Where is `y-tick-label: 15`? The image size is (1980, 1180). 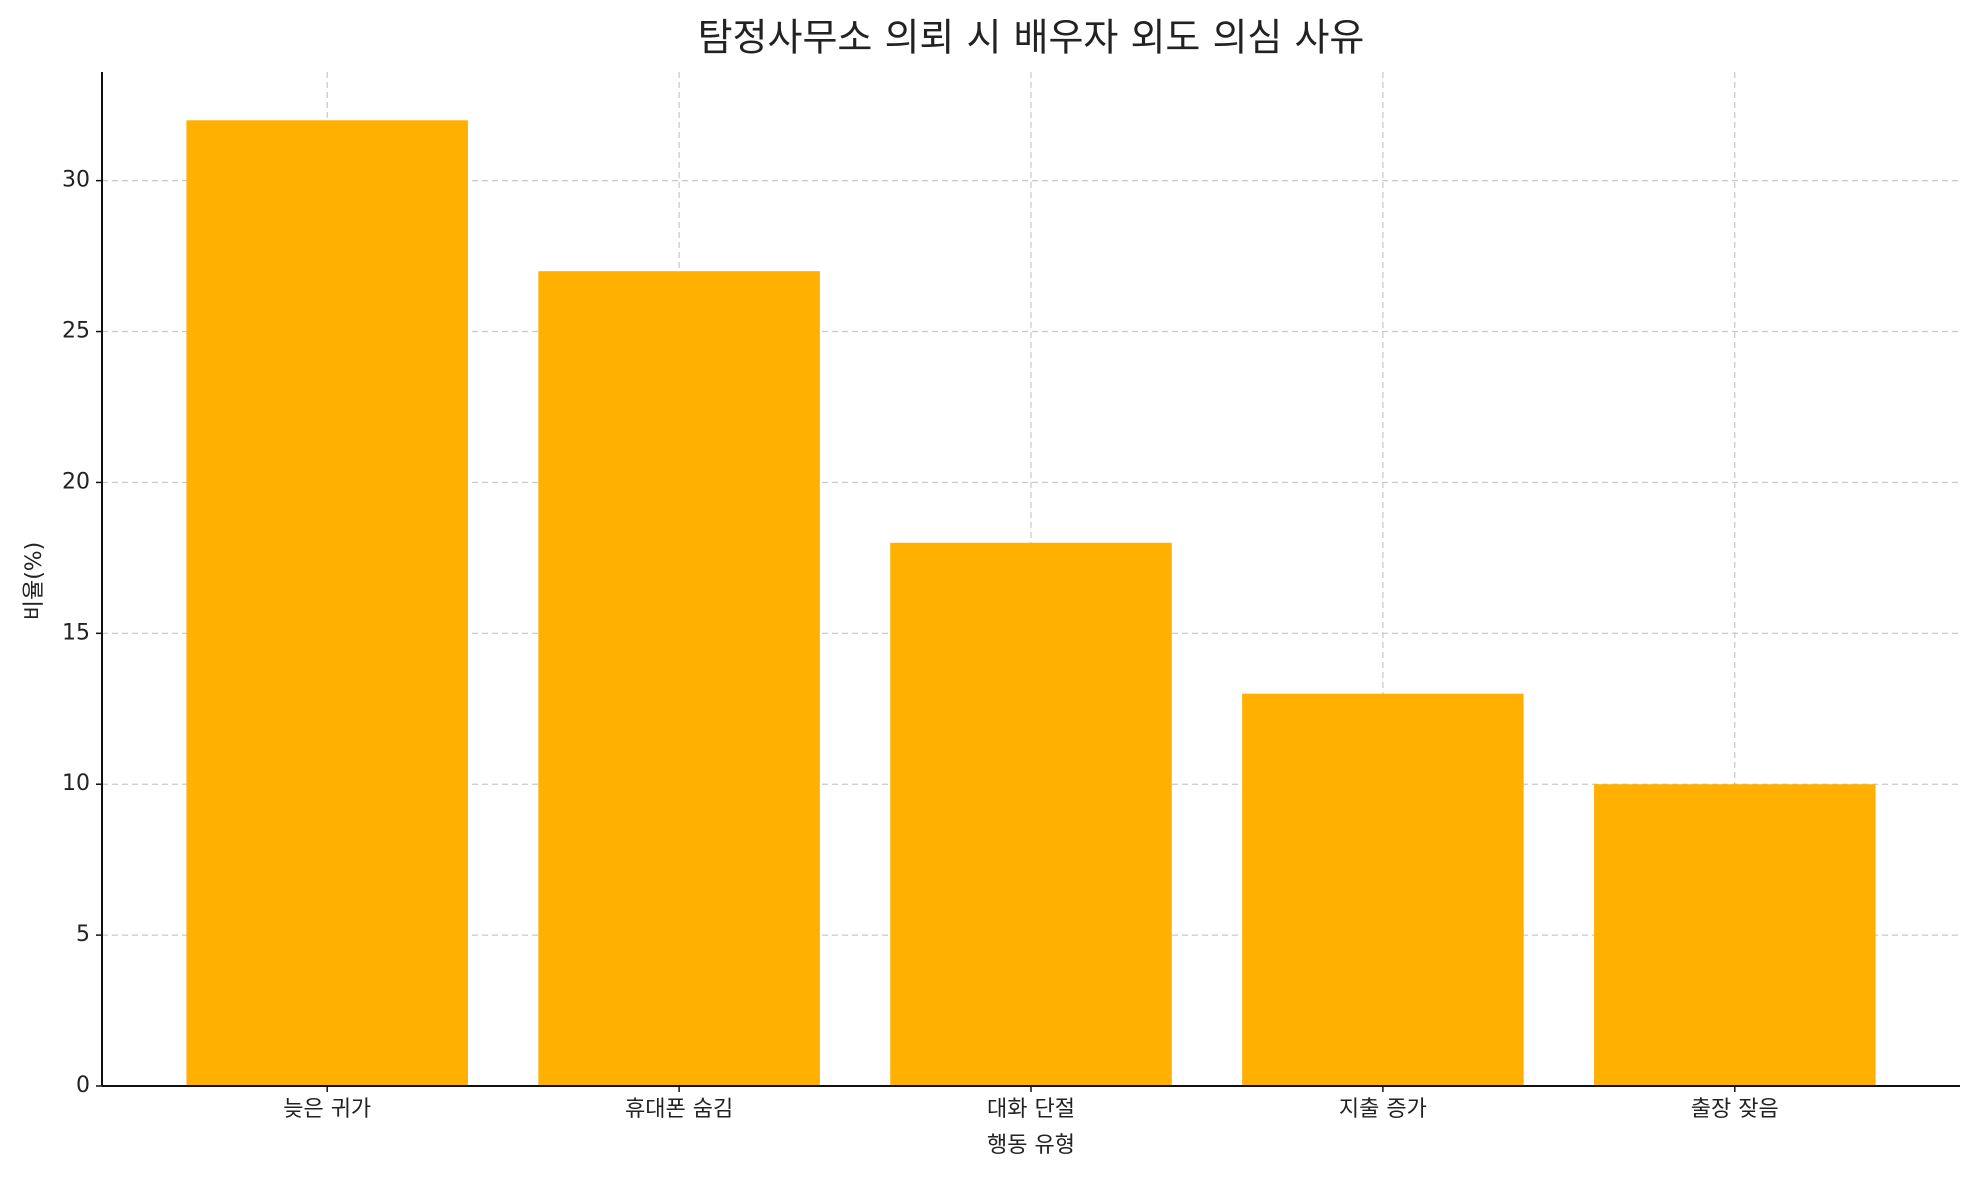
y-tick-label: 15 is located at coordinates (76, 632).